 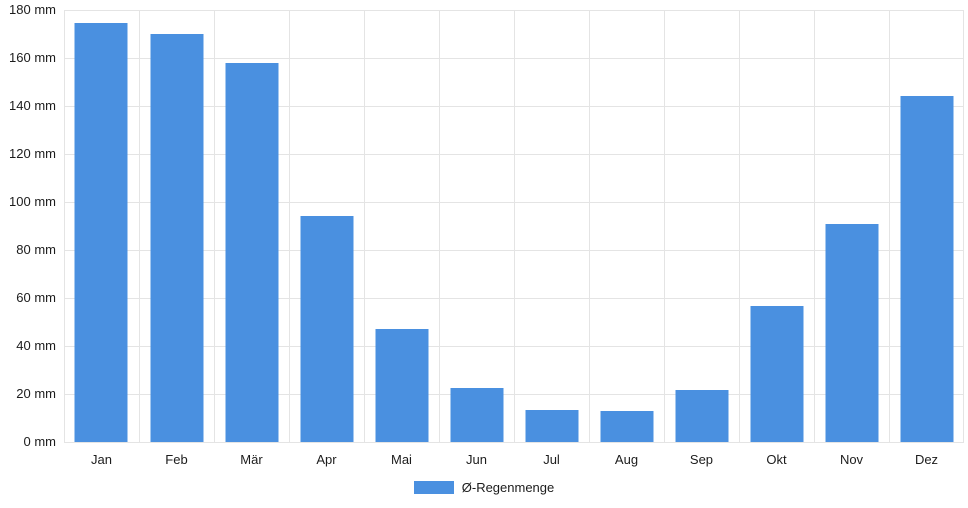 I want to click on y-axis-tick-label: 100 mm, so click(x=32, y=201).